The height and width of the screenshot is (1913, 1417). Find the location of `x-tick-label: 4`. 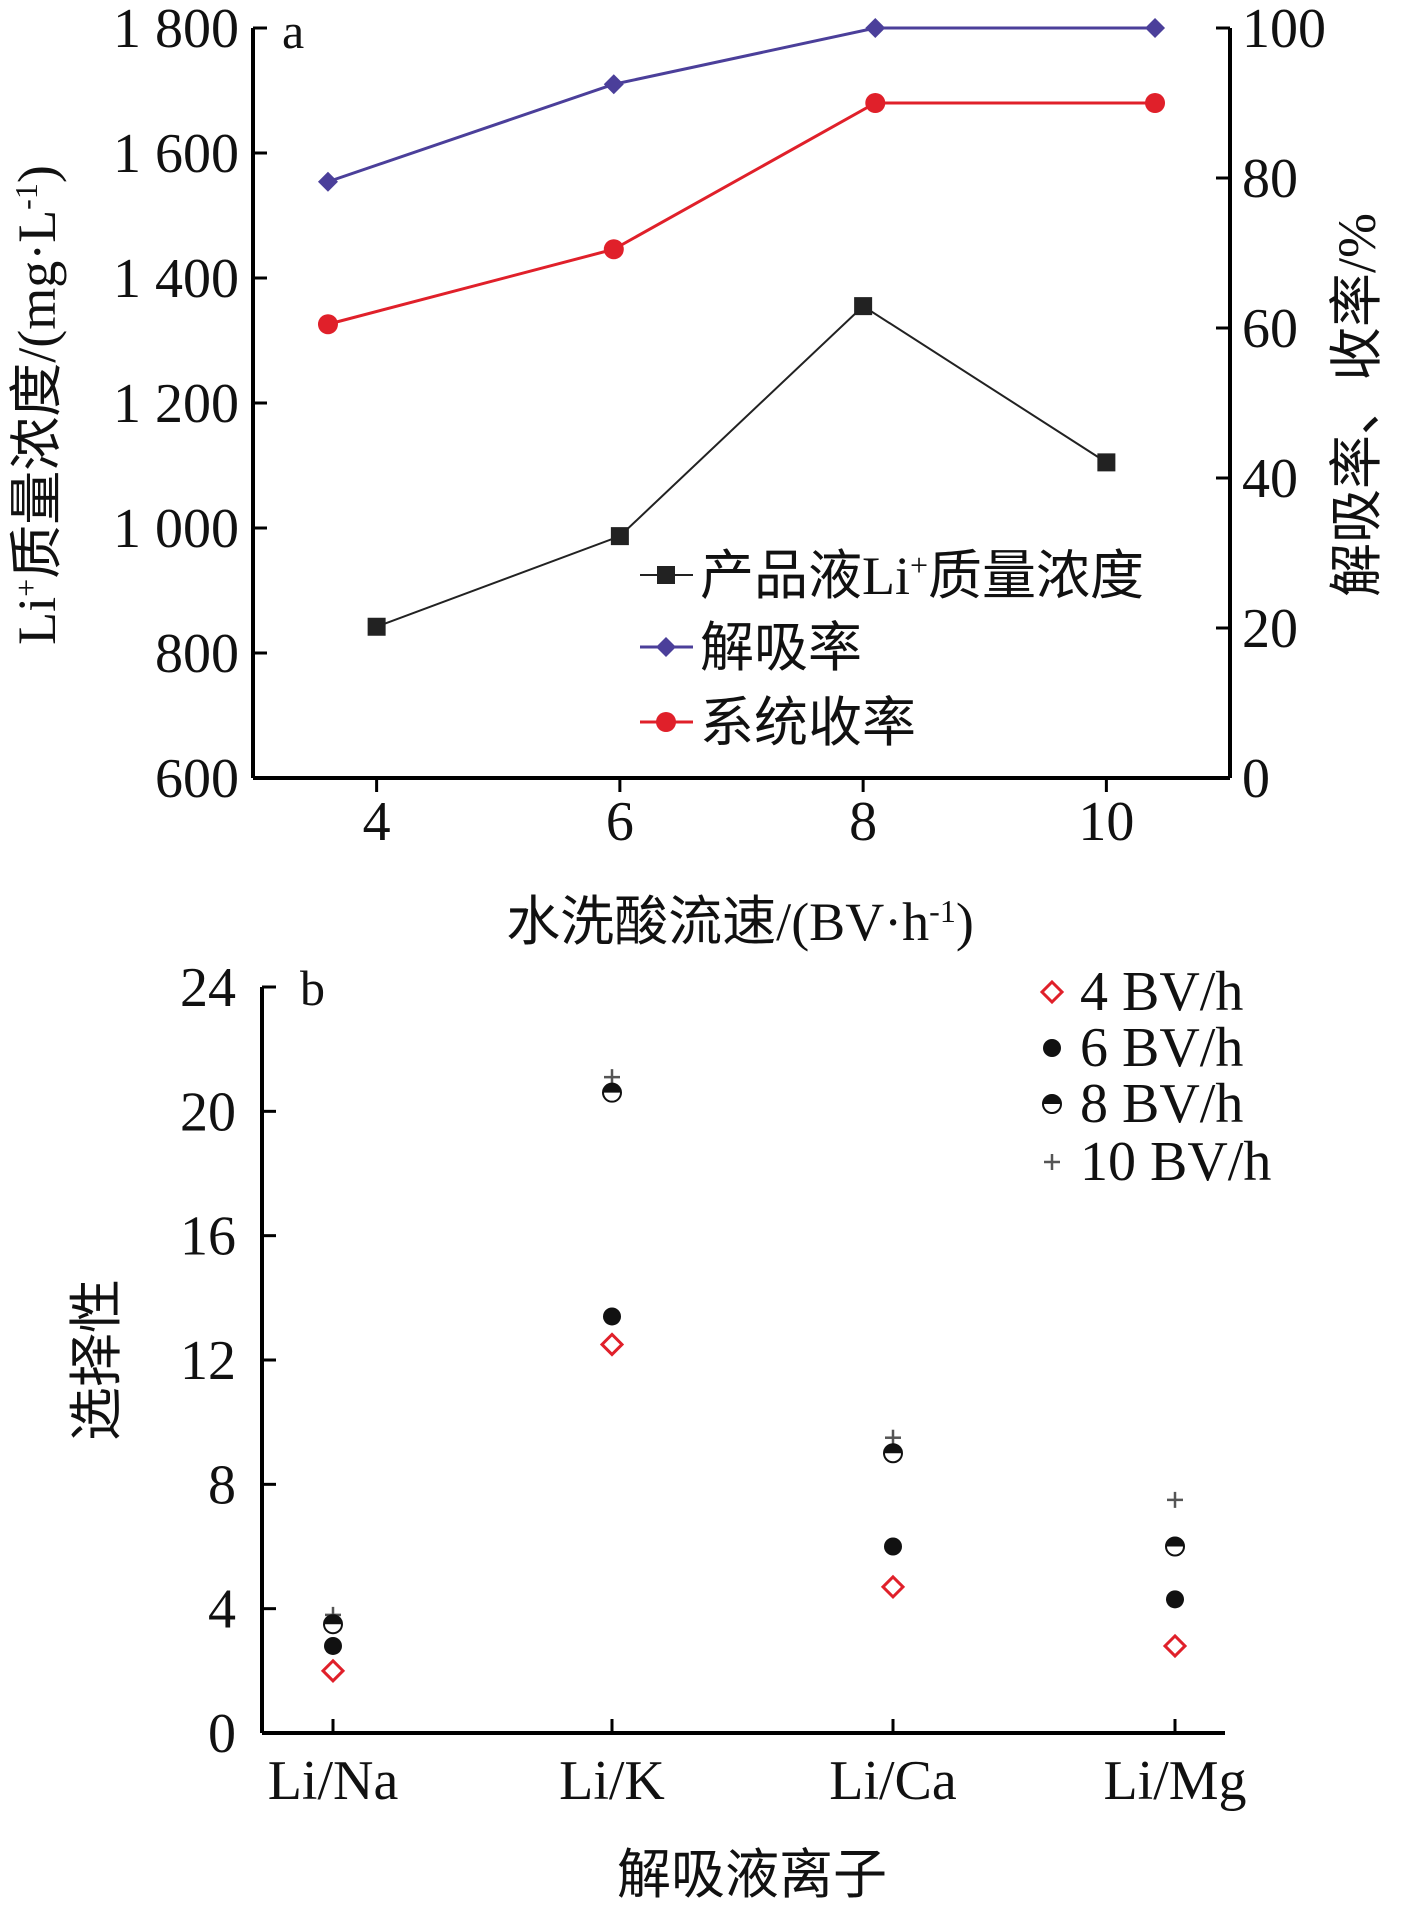

x-tick-label: 4 is located at coordinates (377, 822).